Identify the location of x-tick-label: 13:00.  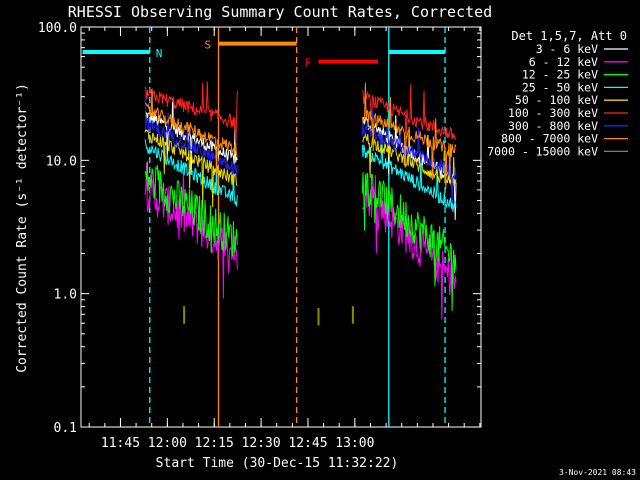
(354, 443).